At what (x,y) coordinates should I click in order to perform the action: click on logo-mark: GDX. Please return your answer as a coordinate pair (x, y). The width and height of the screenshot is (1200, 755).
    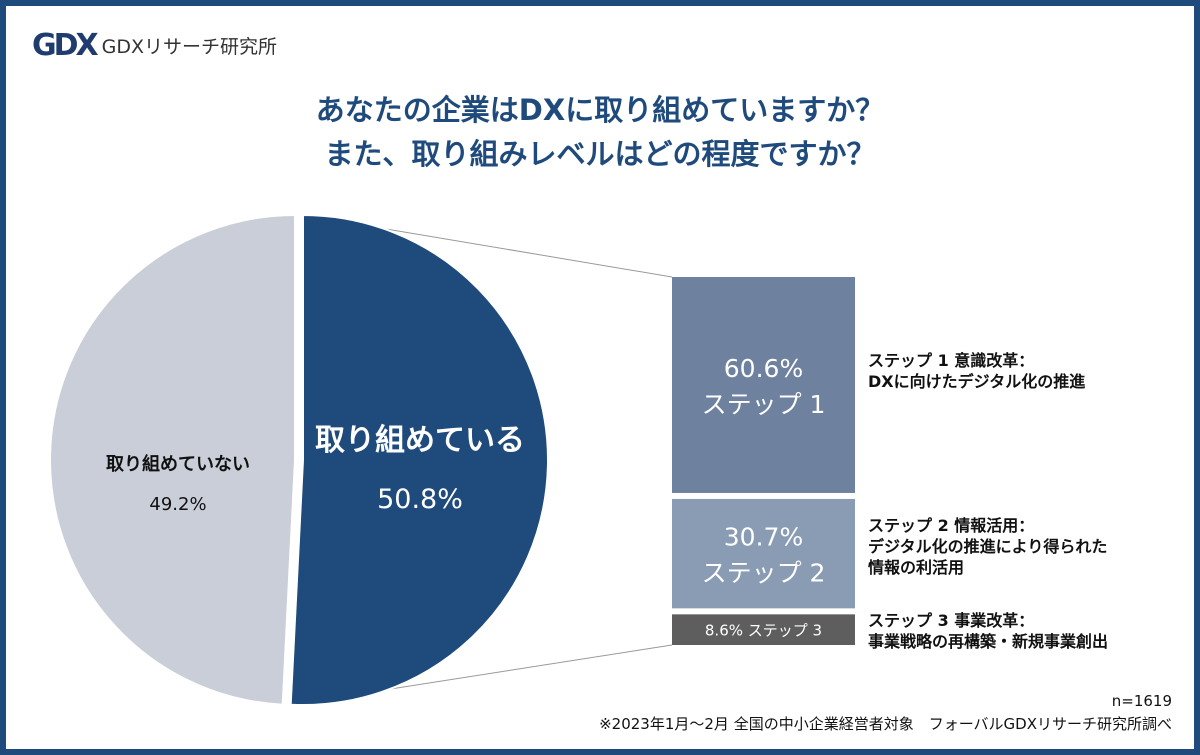
    Looking at the image, I should click on (65, 45).